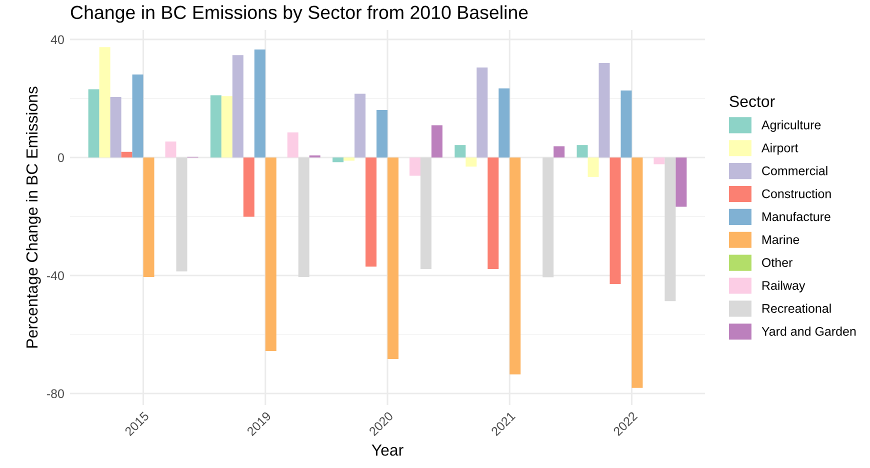  Describe the element at coordinates (57, 39) in the screenshot. I see `y-tick-label: 40` at that location.